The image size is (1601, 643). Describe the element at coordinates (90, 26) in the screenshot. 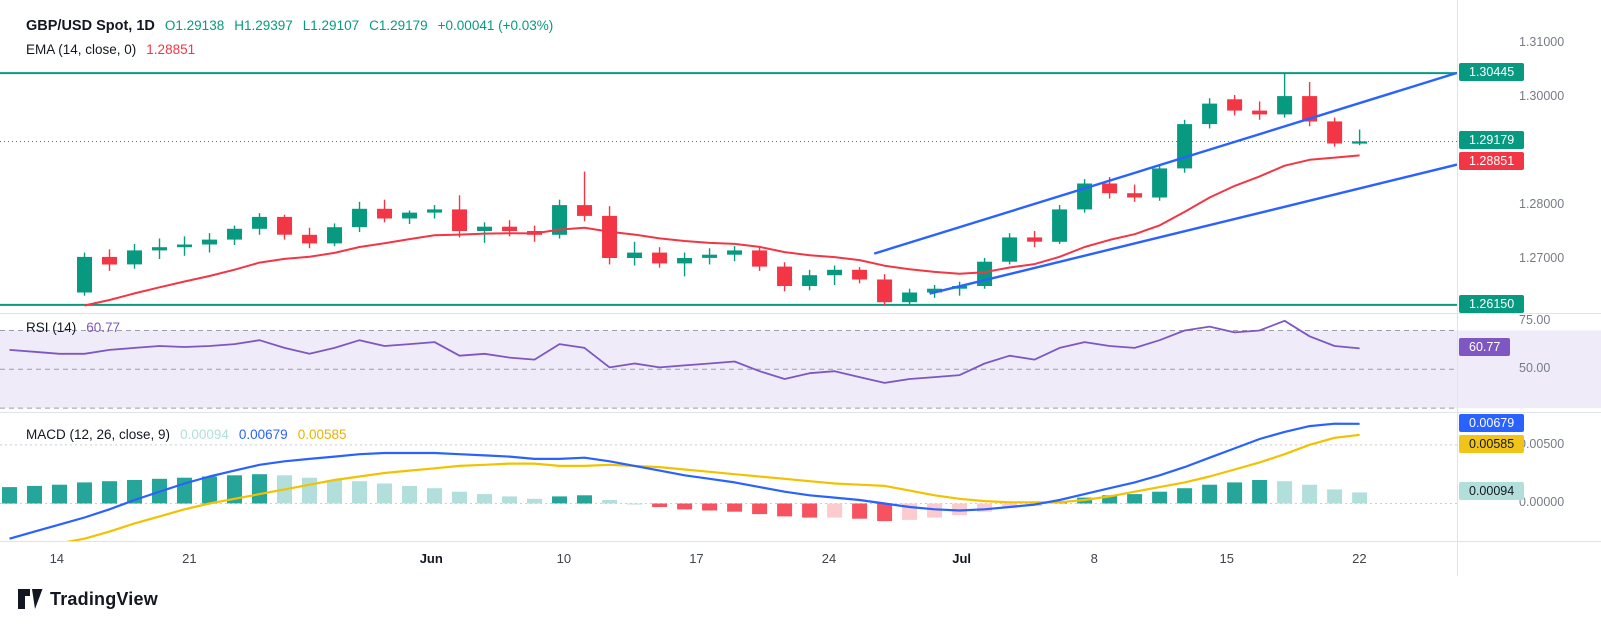

I see `symbol-title: GBP/USD Spot, 1D` at that location.